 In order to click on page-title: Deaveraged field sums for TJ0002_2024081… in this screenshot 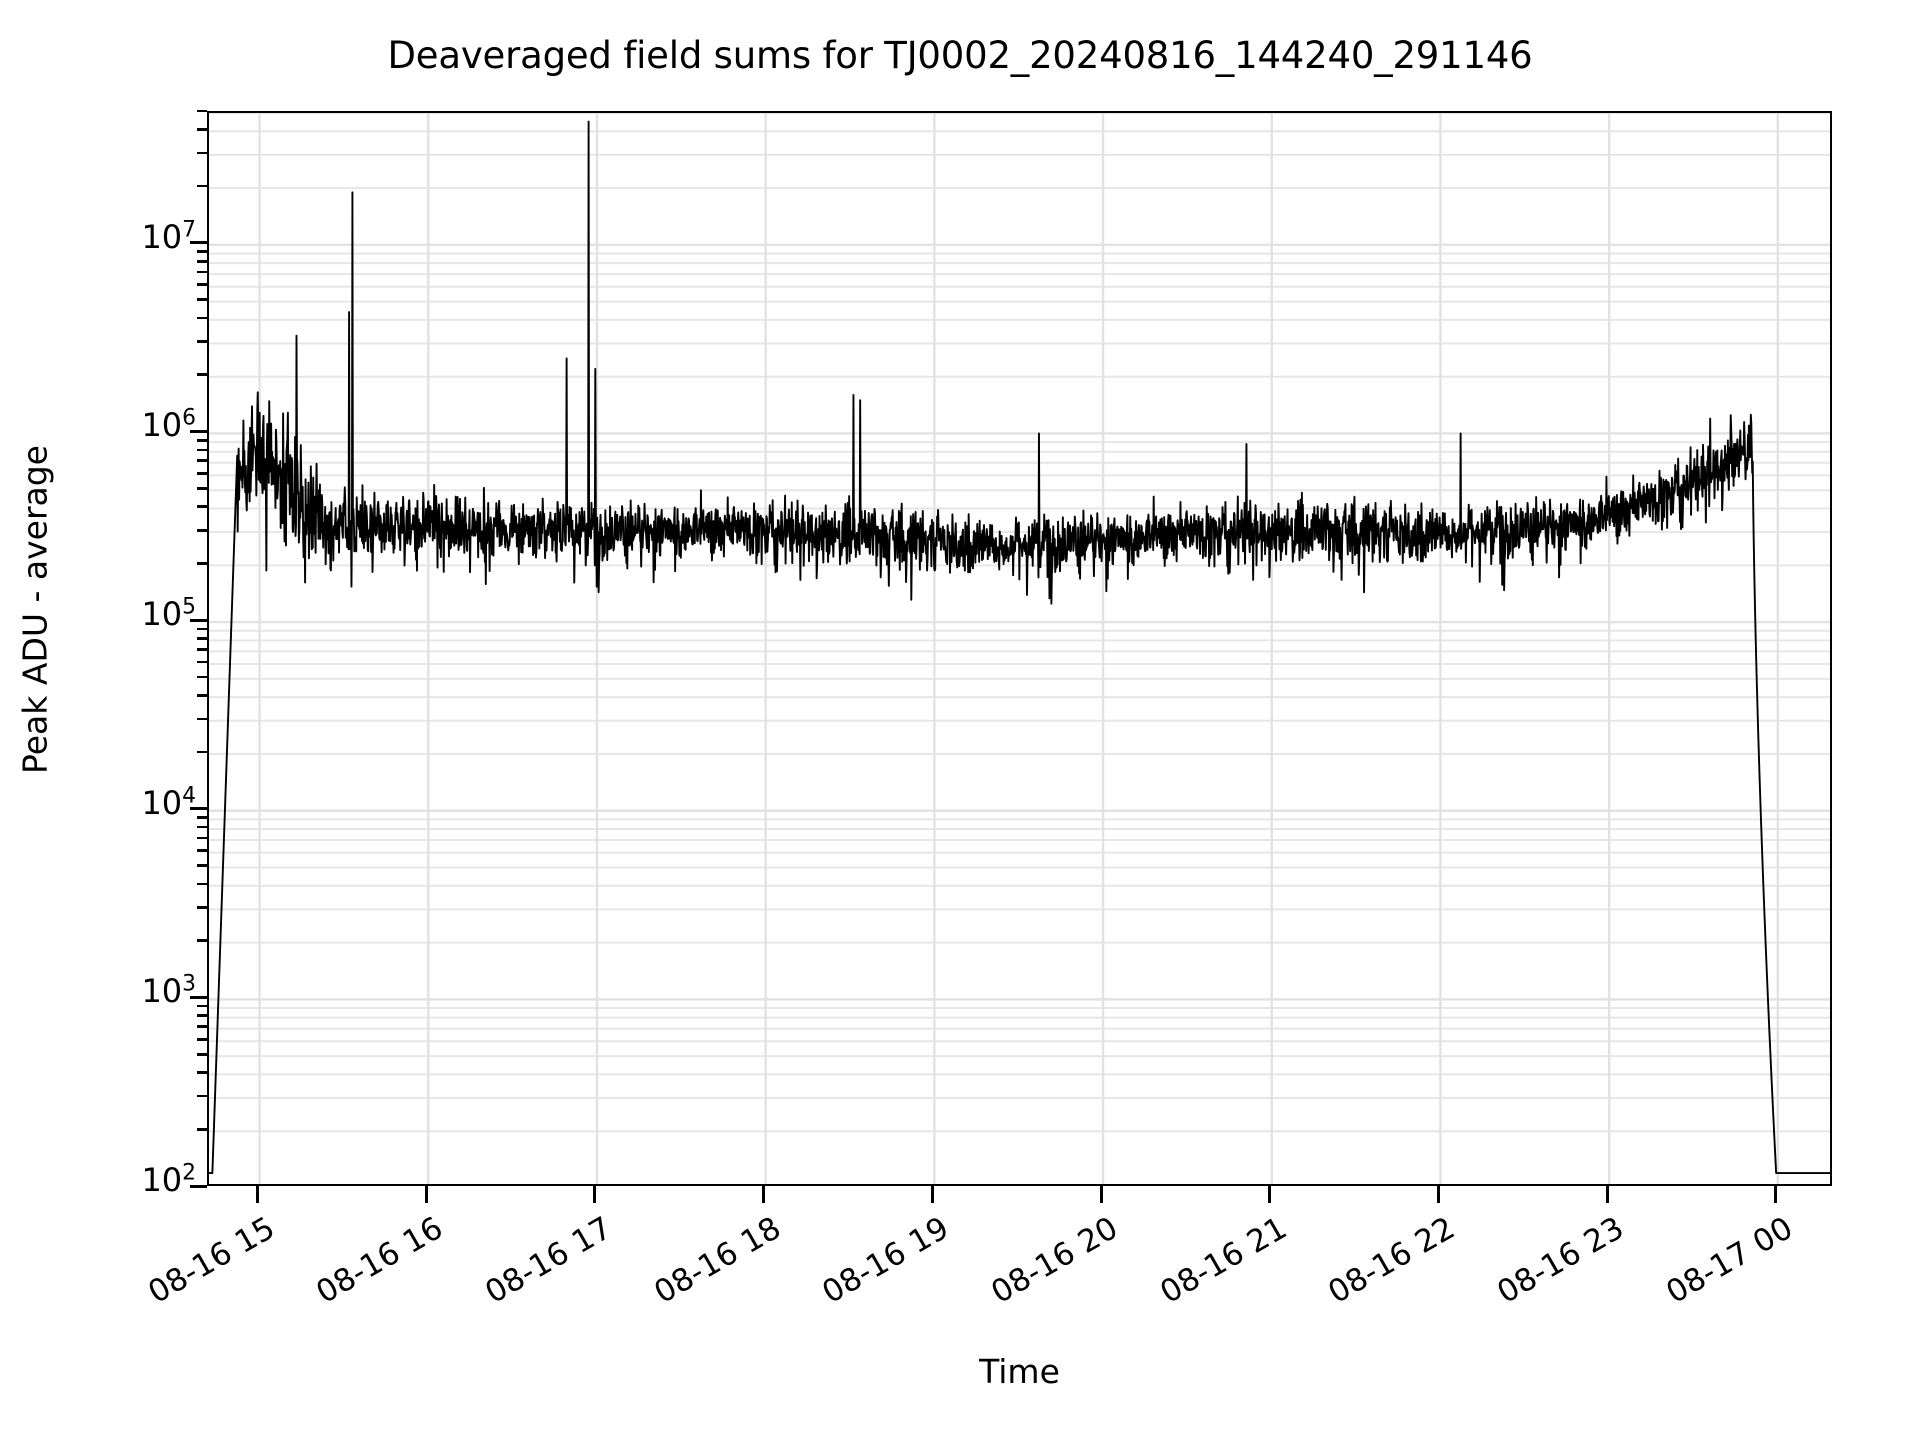, I will do `click(960, 55)`.